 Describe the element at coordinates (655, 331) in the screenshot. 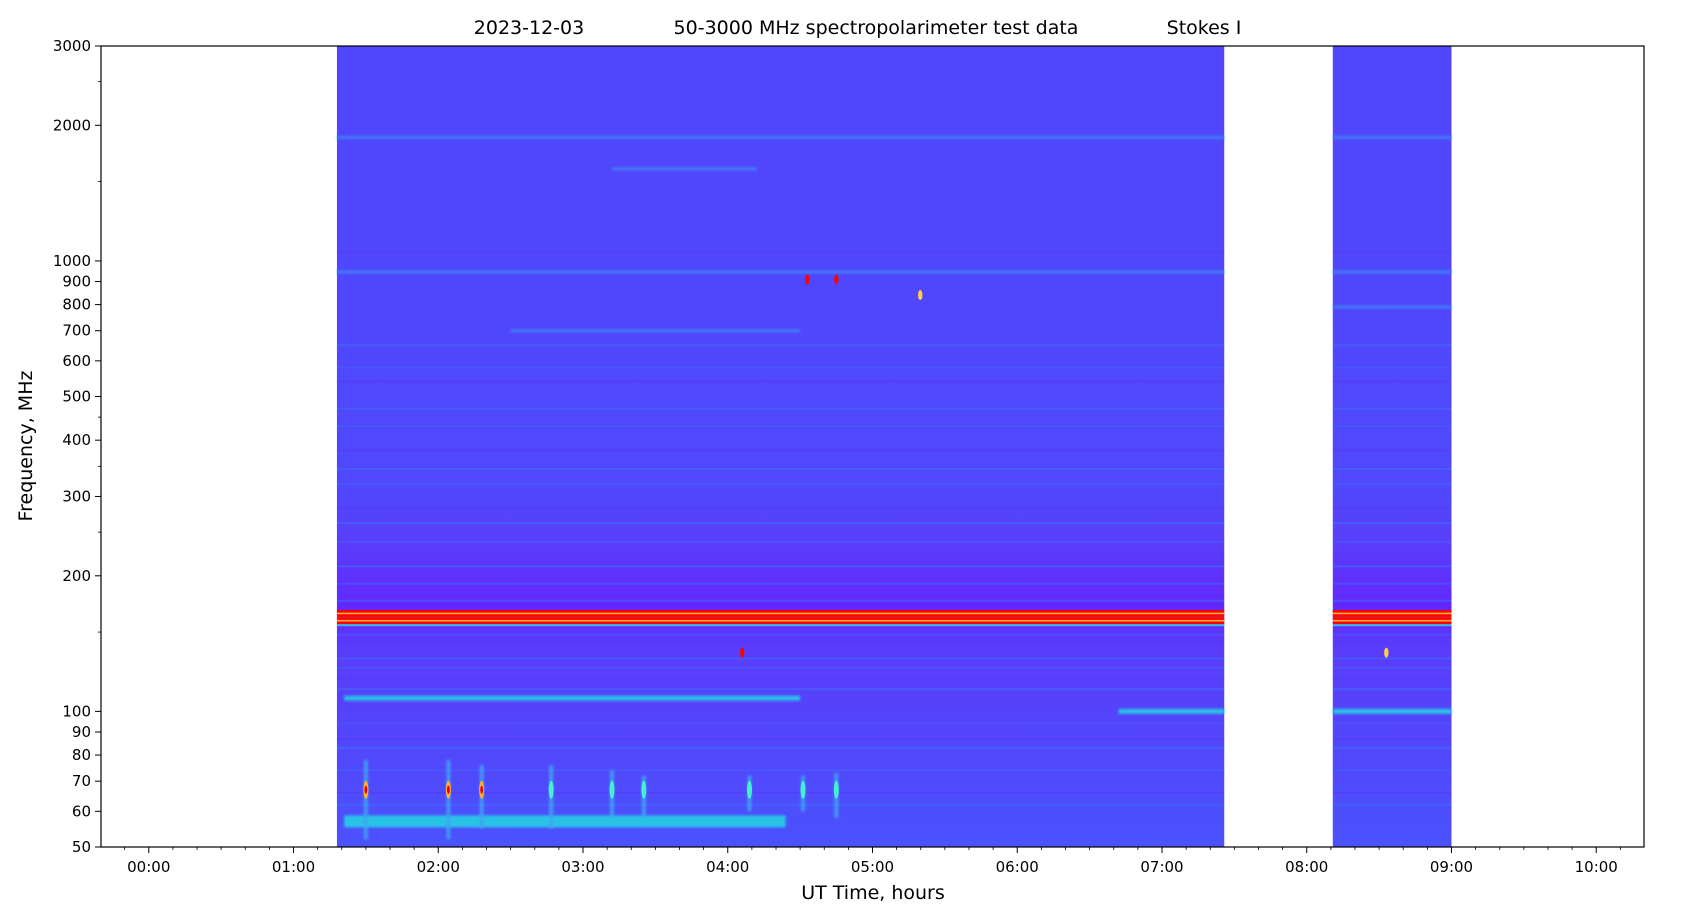

I see `band-700mhz` at that location.